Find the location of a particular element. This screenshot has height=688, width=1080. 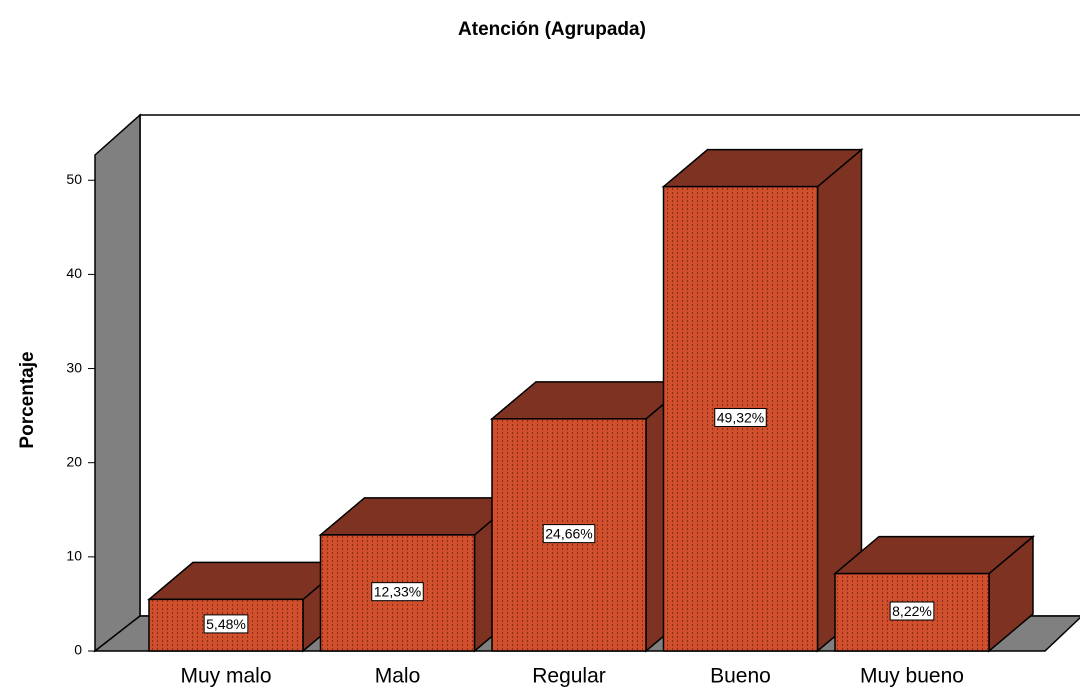

data-label: 12,33% is located at coordinates (397, 592).